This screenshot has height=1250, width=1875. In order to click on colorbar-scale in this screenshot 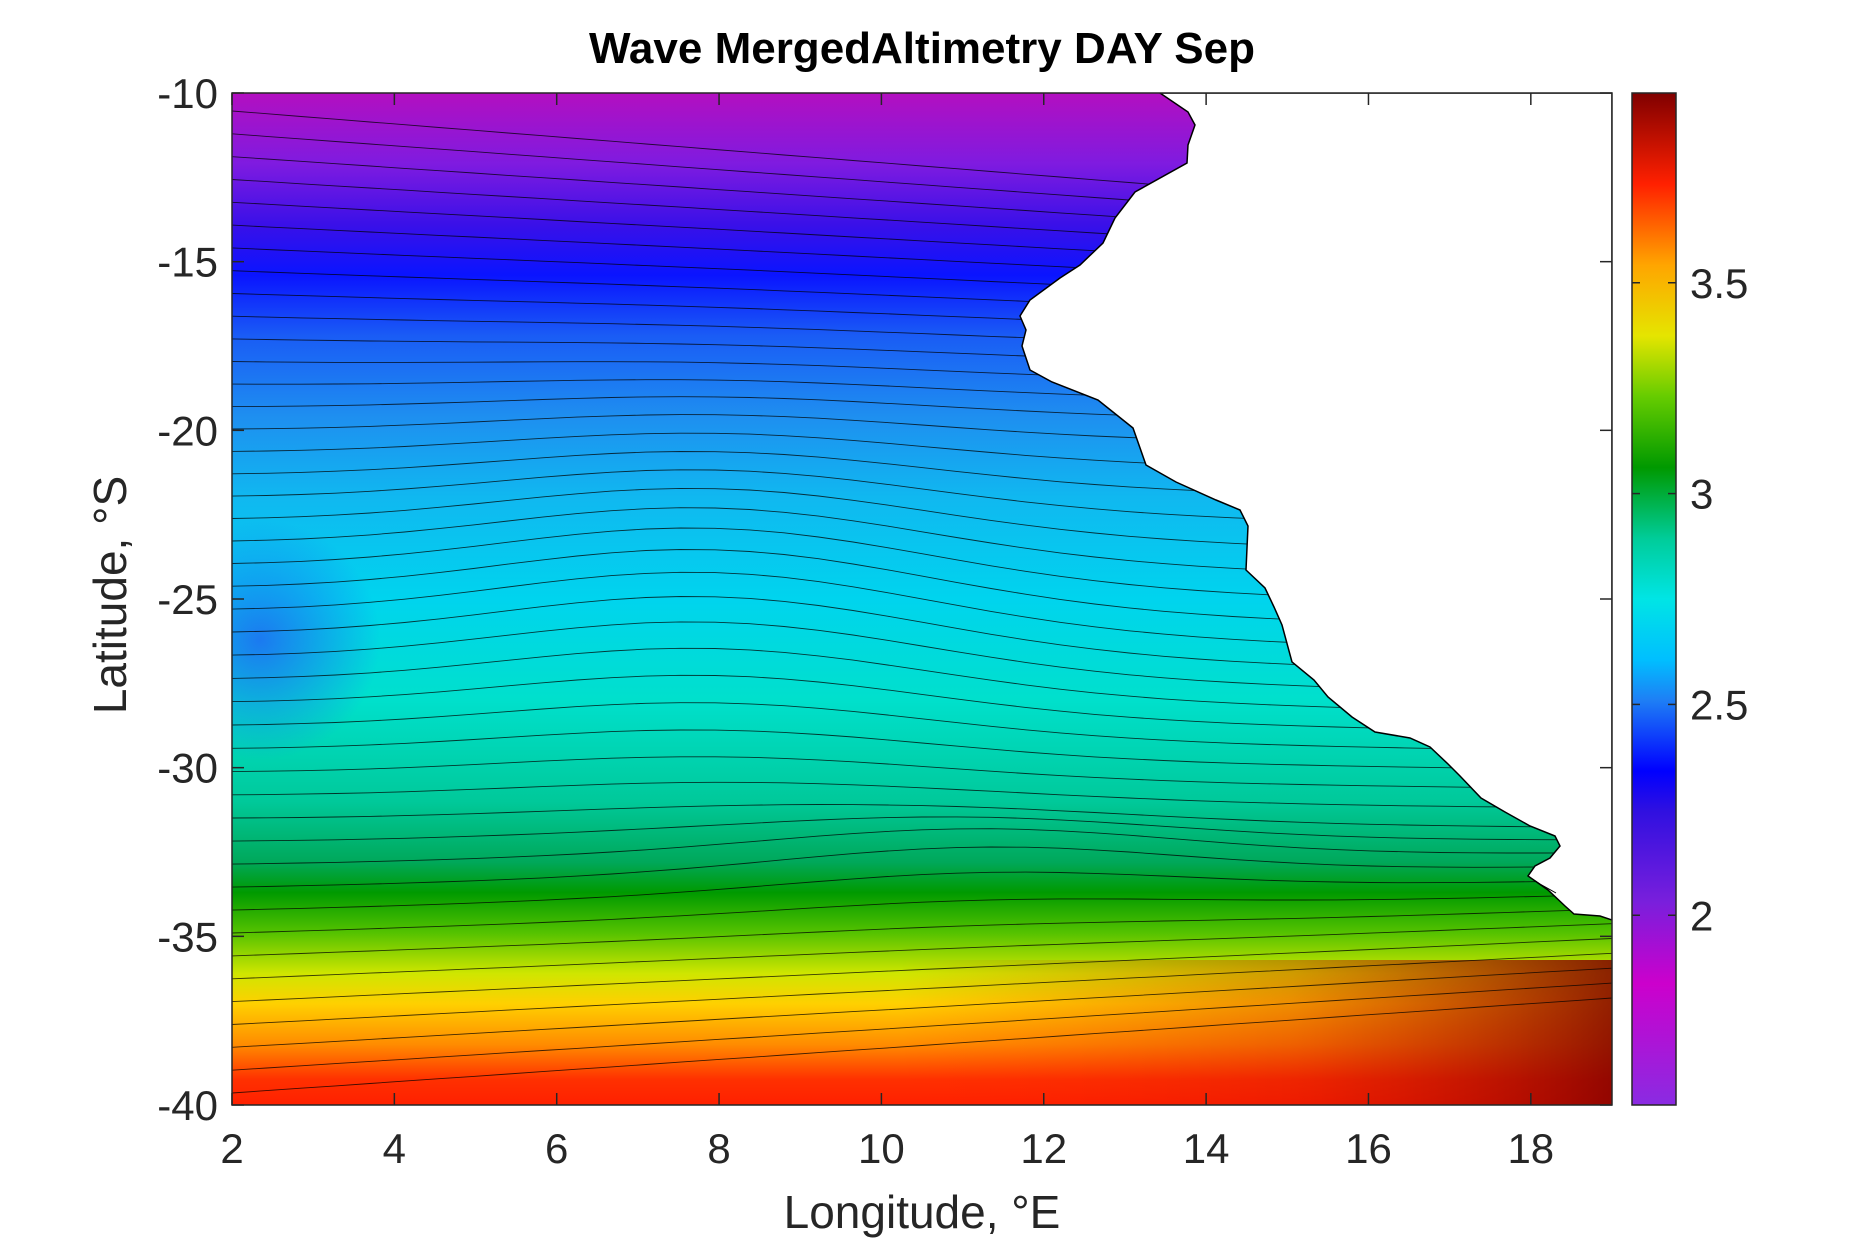, I will do `click(1654, 599)`.